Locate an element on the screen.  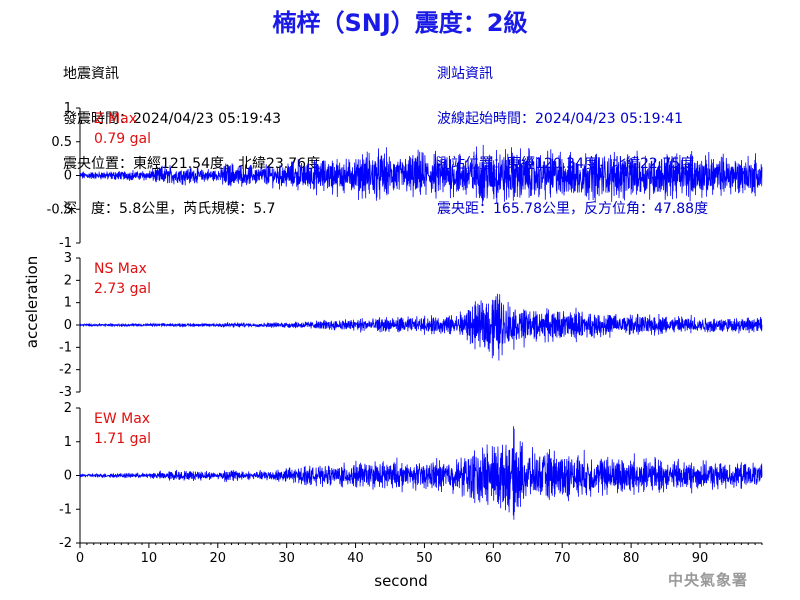
y-tick-label: -0.5 is located at coordinates (59, 209).